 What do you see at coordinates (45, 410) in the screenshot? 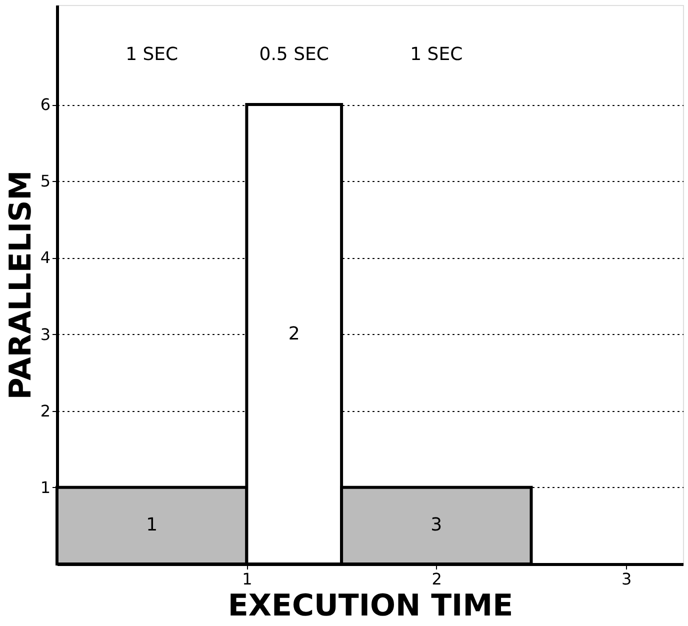
I see `y-tick-label: 2` at bounding box center [45, 410].